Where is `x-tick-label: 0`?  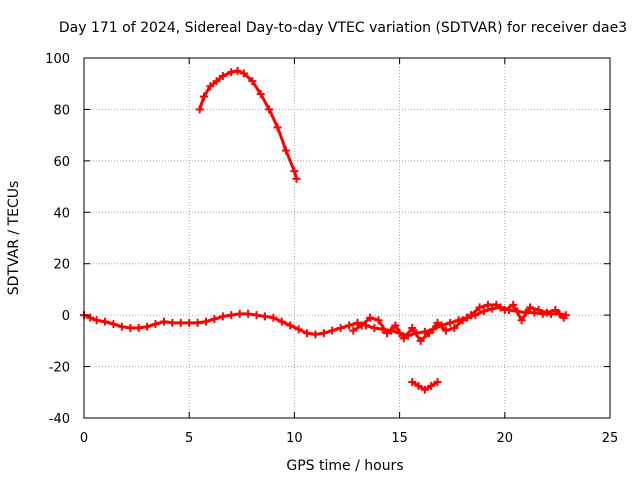
x-tick-label: 0 is located at coordinates (84, 438).